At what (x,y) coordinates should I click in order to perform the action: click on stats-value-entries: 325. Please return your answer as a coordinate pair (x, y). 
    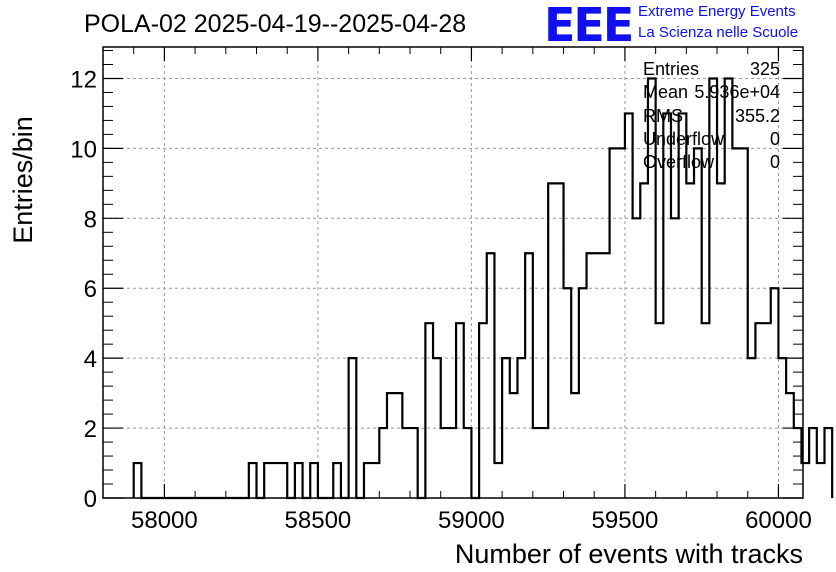
    Looking at the image, I should click on (764, 69).